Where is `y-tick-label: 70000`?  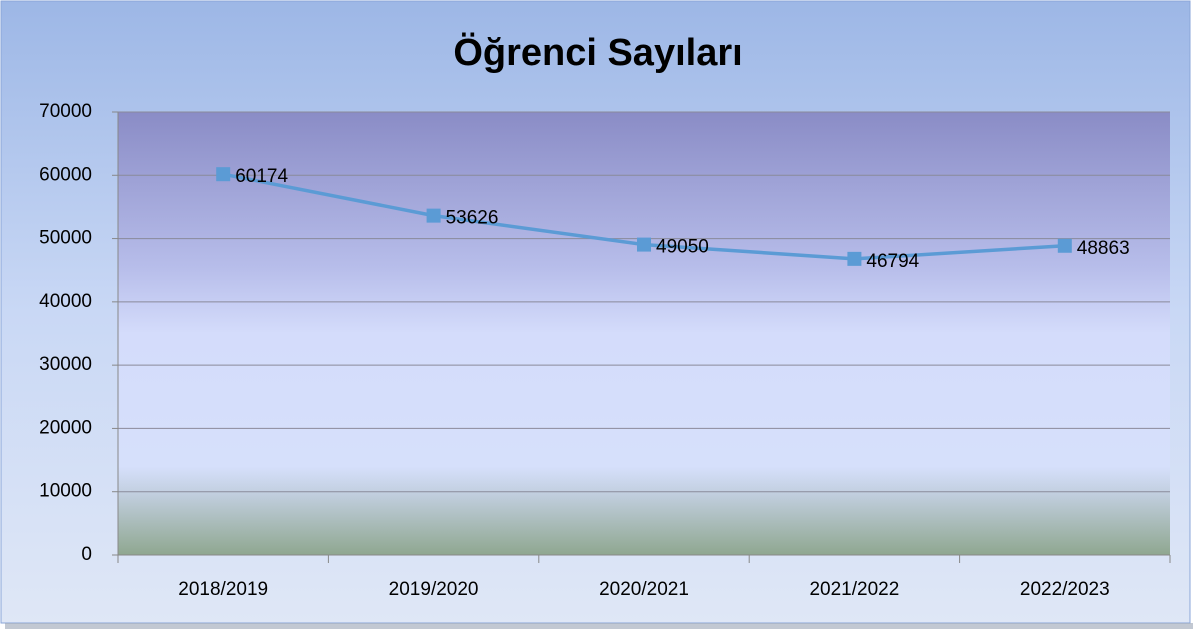 y-tick-label: 70000 is located at coordinates (65, 111).